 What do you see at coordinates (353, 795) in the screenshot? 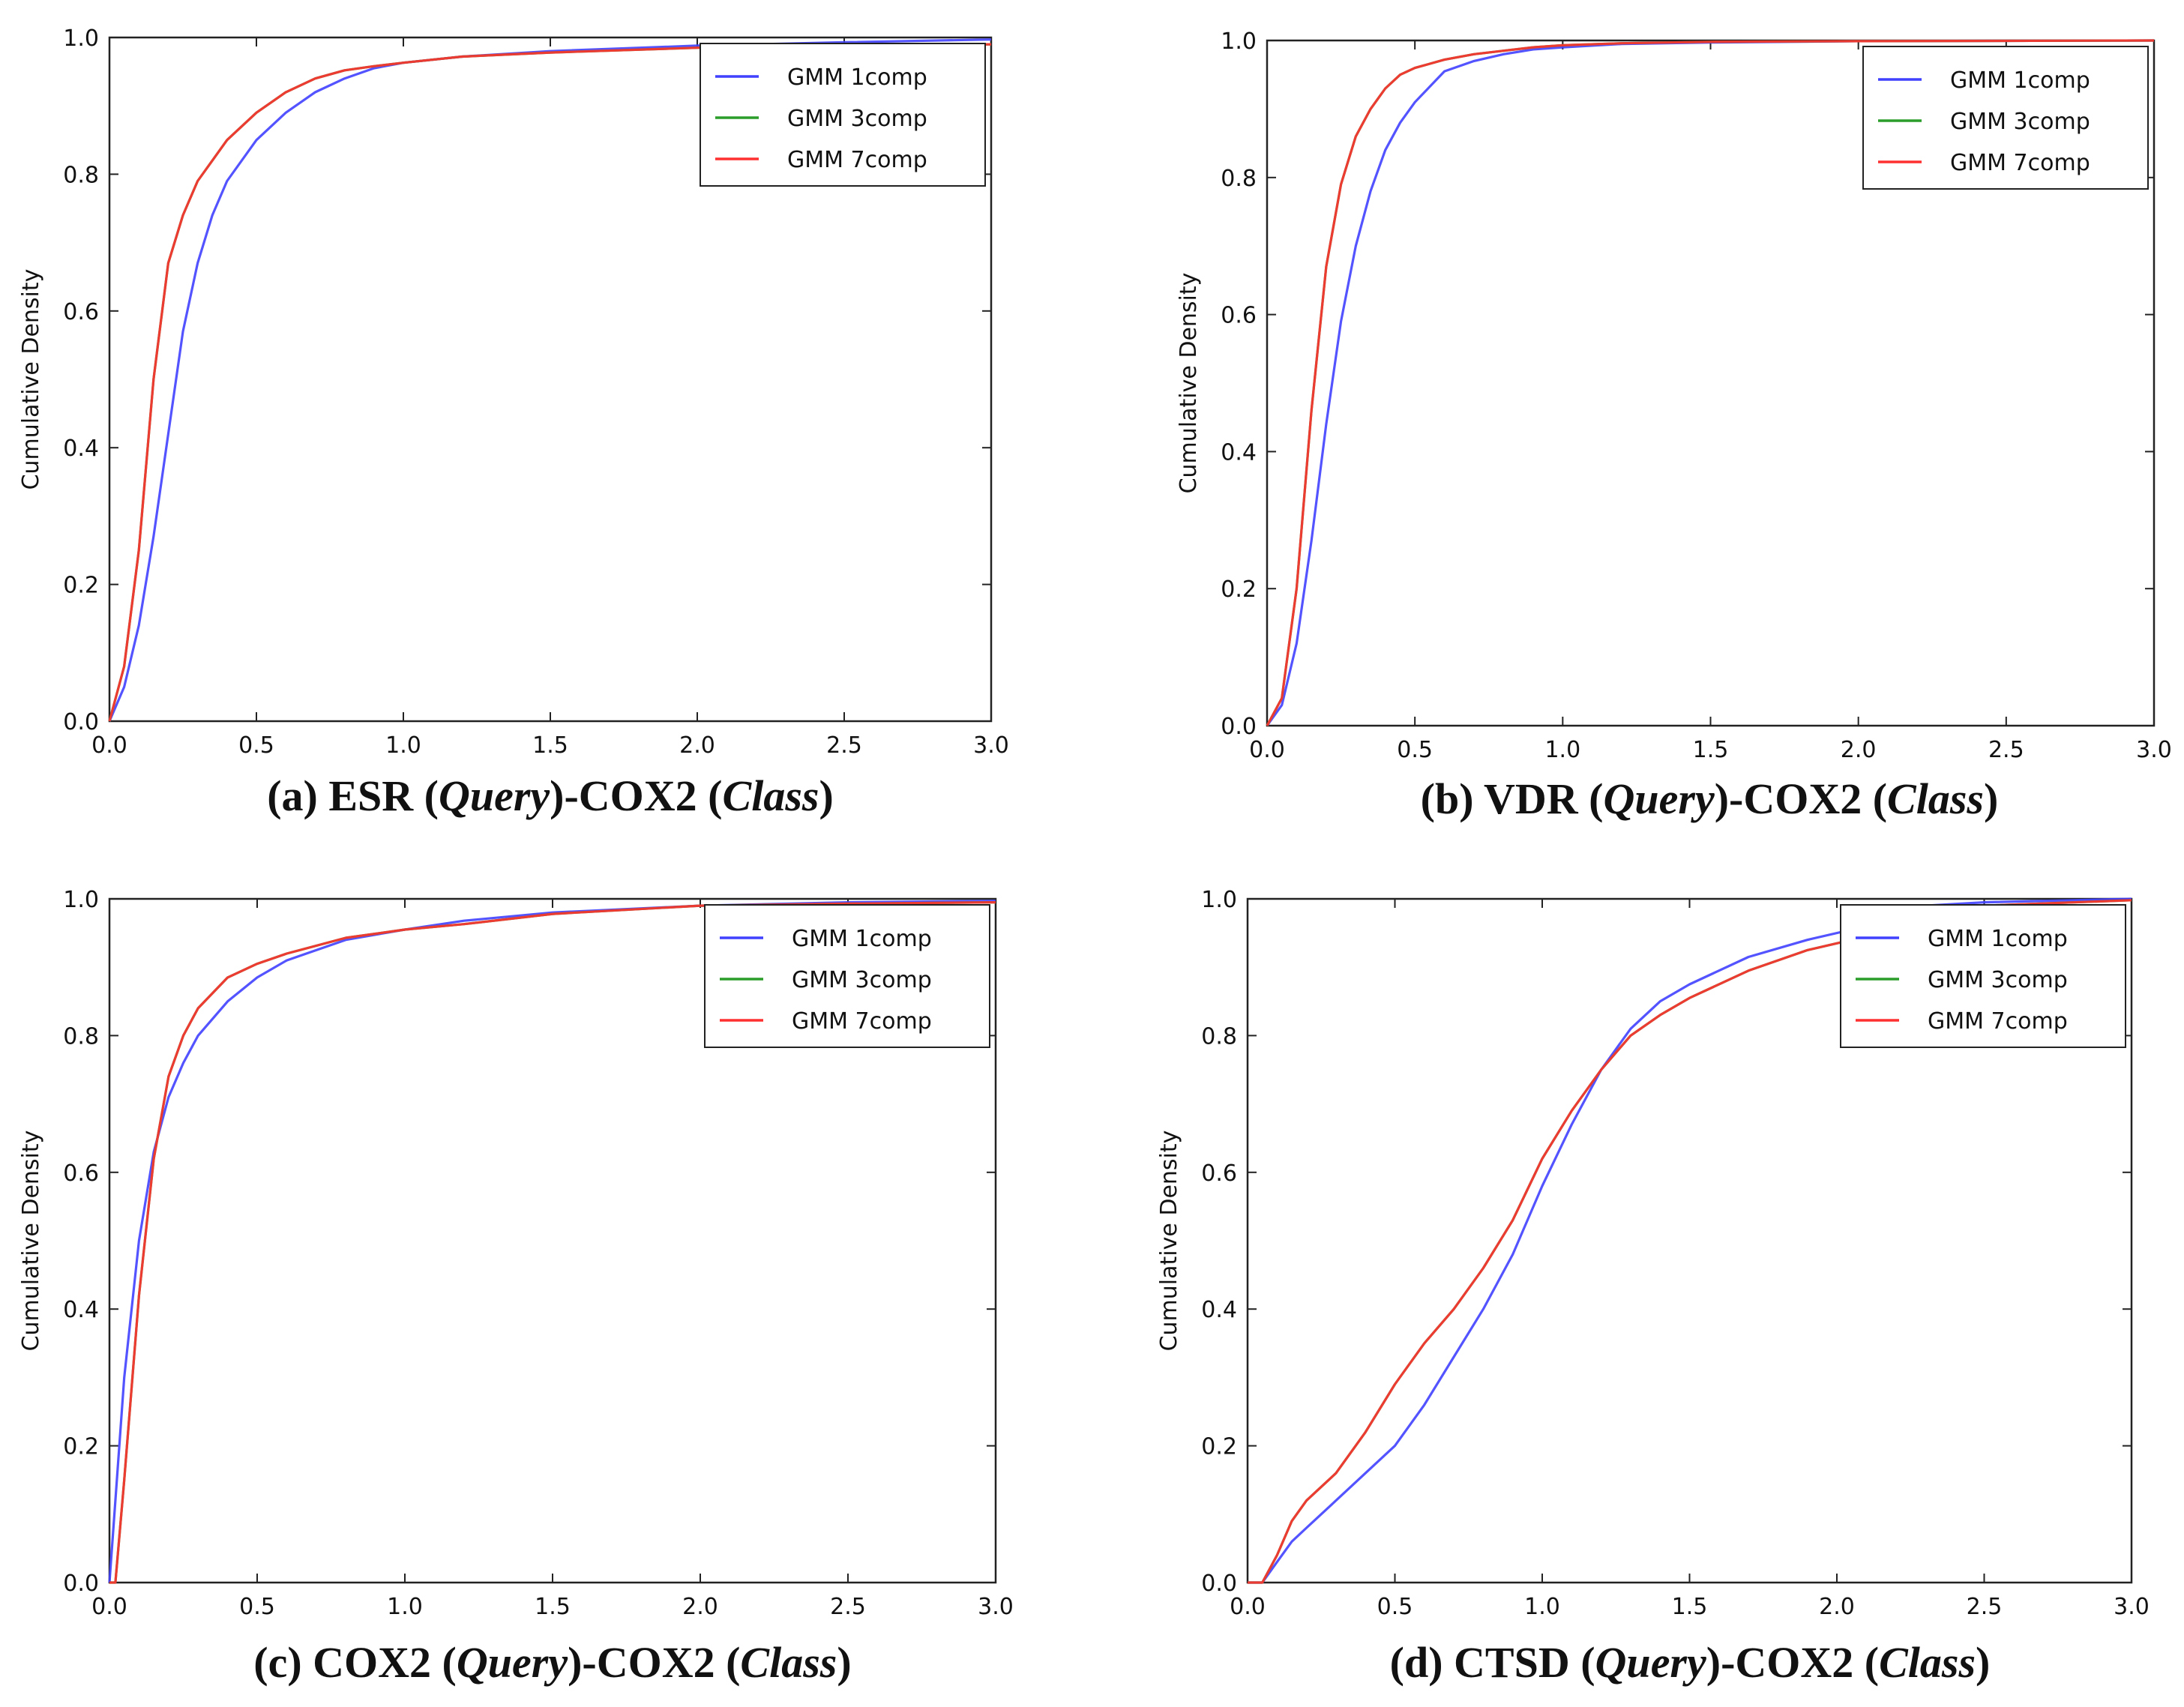
I see `caption-prefix: (a) ESR (` at bounding box center [353, 795].